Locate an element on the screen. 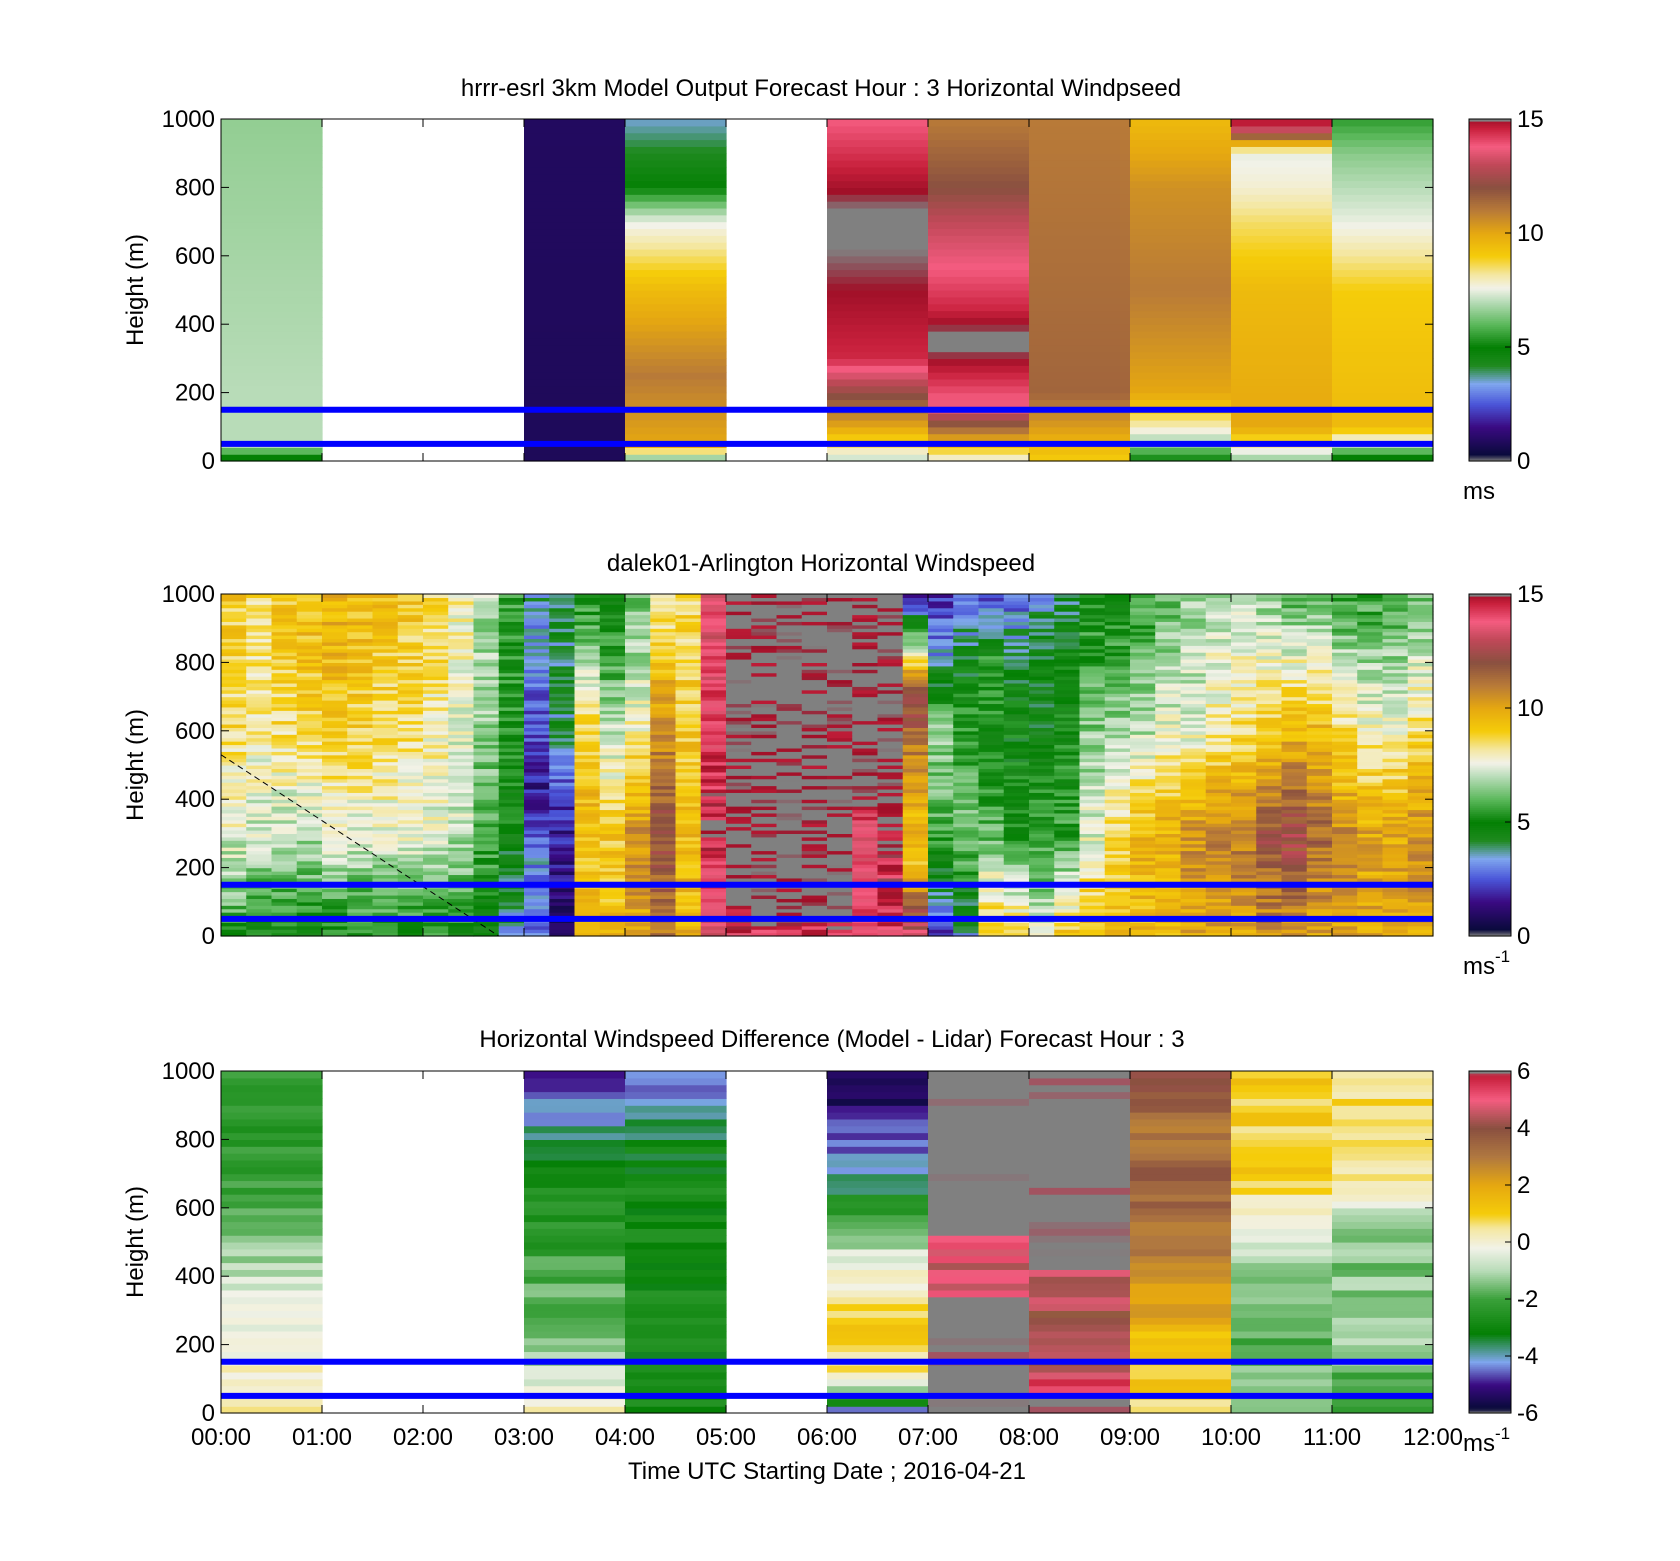 The image size is (1680, 1561). y-tick-label: 200 is located at coordinates (195, 393).